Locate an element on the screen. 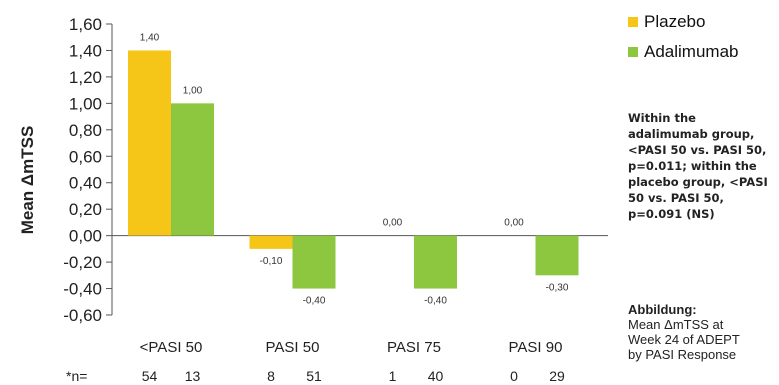  y-tick-label: 0,60 is located at coordinates (85, 156).